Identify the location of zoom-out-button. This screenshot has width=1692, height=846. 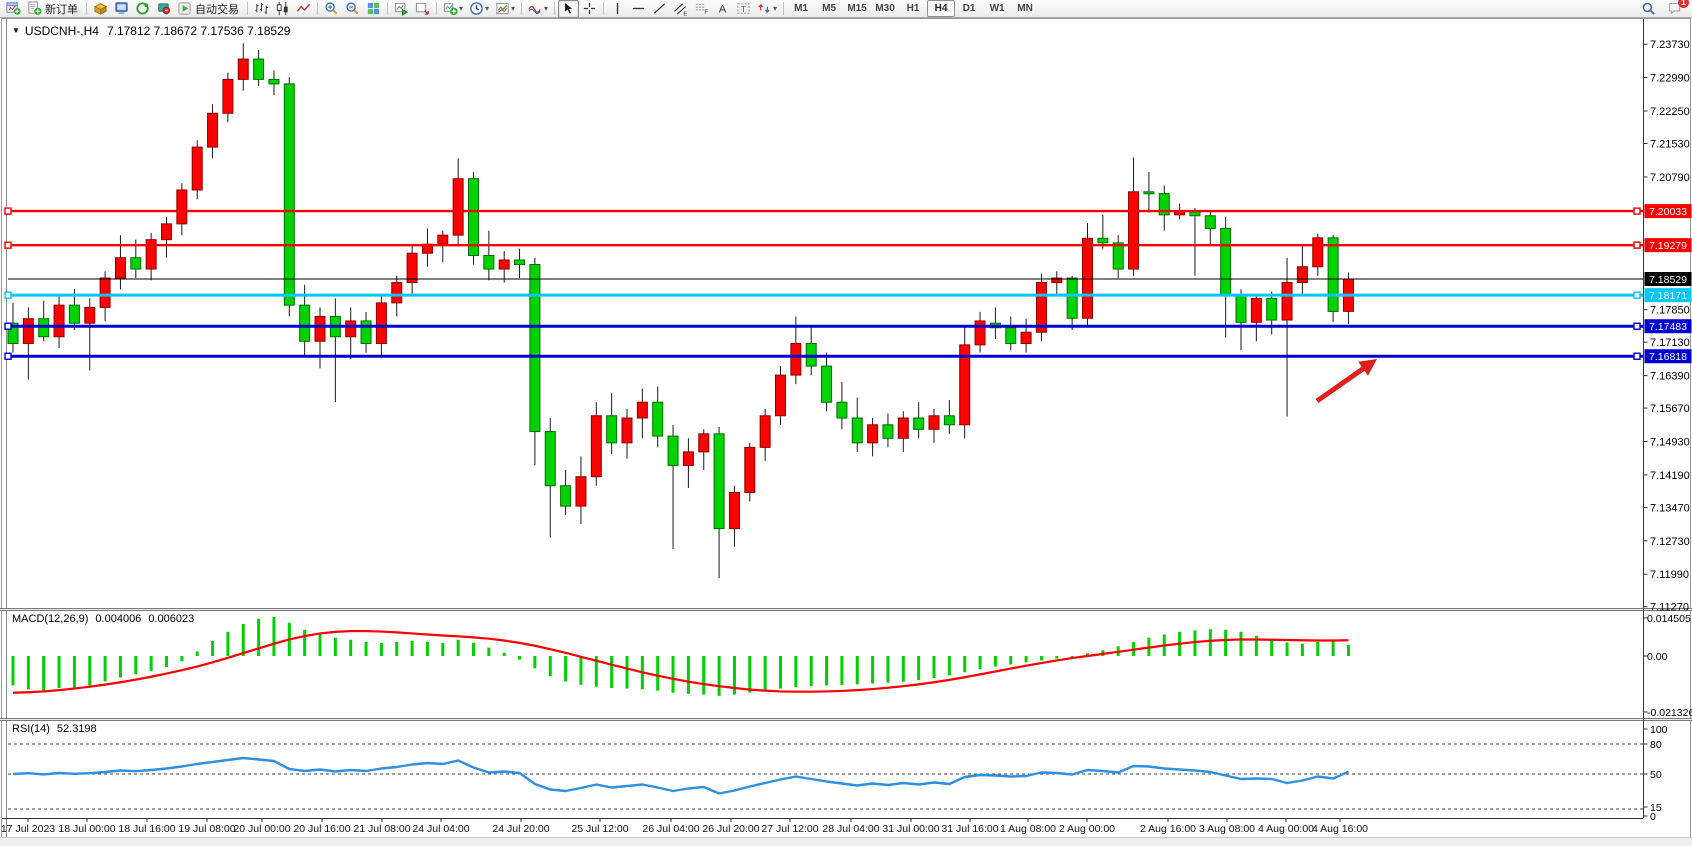
(352, 9).